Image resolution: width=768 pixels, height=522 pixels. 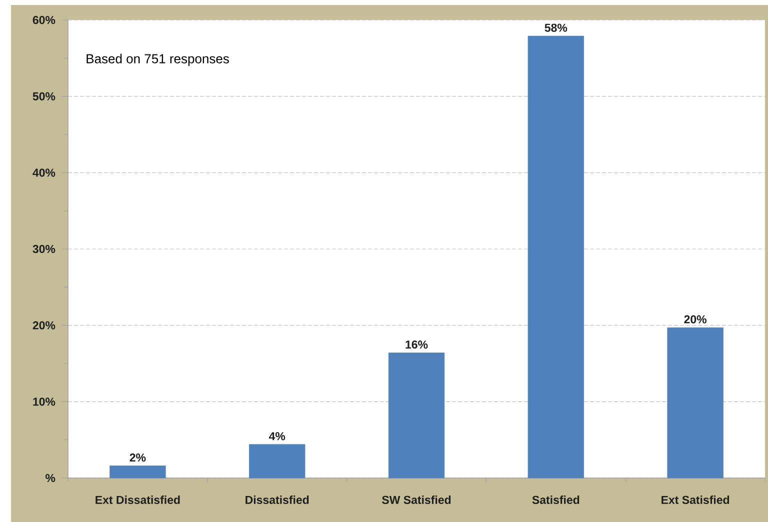 I want to click on y-tick-label: 30%, so click(x=44, y=249).